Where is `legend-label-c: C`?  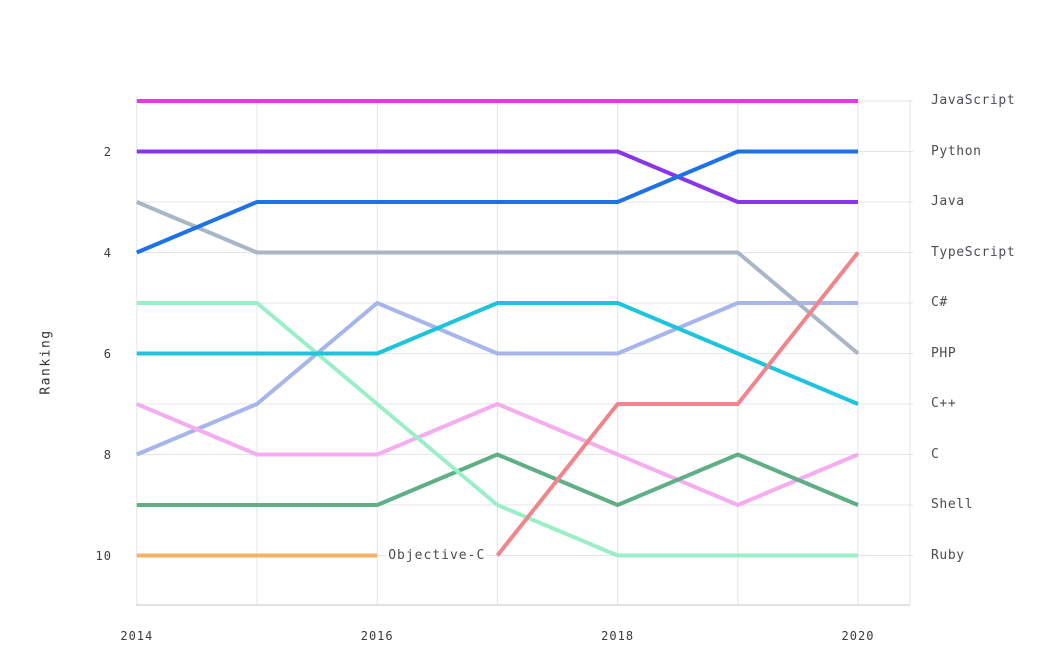 legend-label-c: C is located at coordinates (935, 454).